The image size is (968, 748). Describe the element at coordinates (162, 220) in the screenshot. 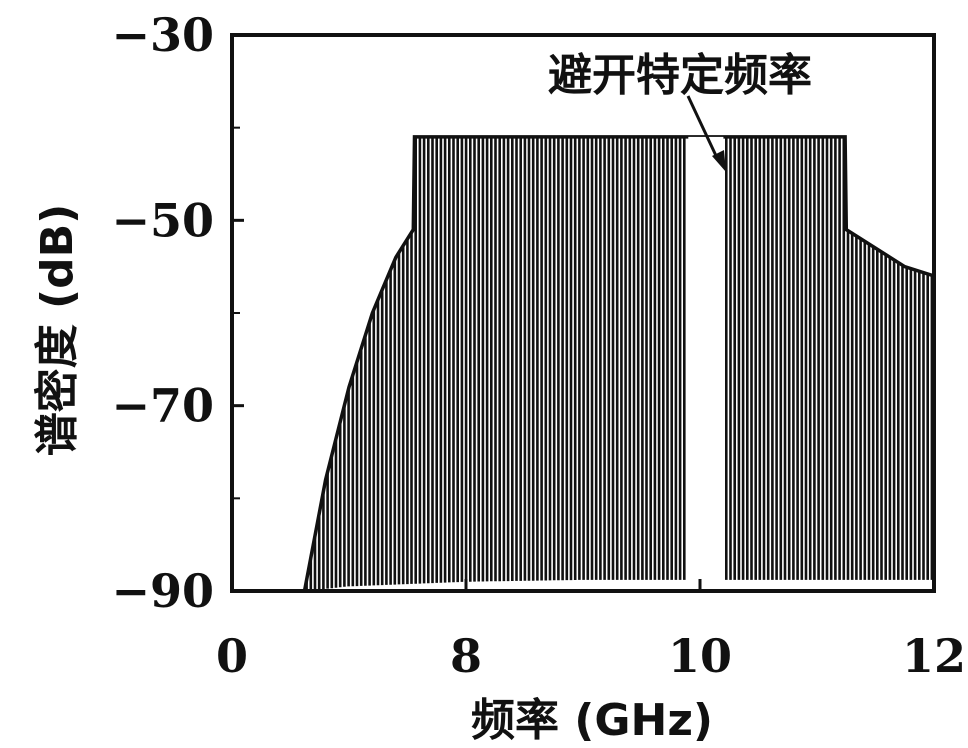

I see `y-tick-label: −50` at that location.